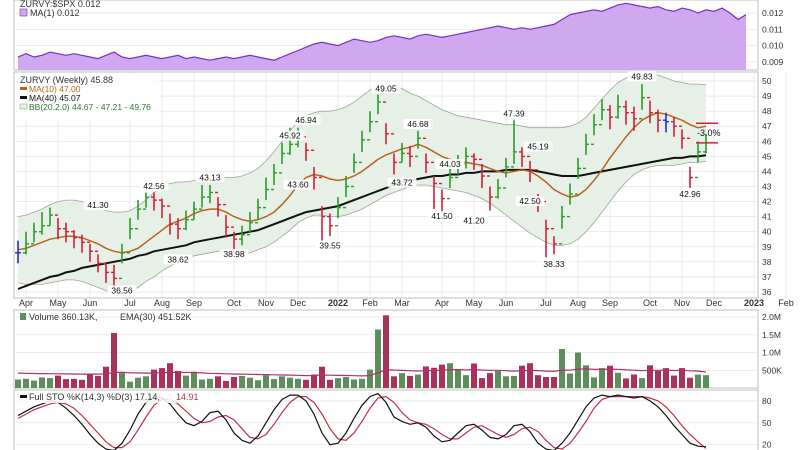 This screenshot has width=800, height=450. I want to click on price-annotation: 43.72, so click(402, 183).